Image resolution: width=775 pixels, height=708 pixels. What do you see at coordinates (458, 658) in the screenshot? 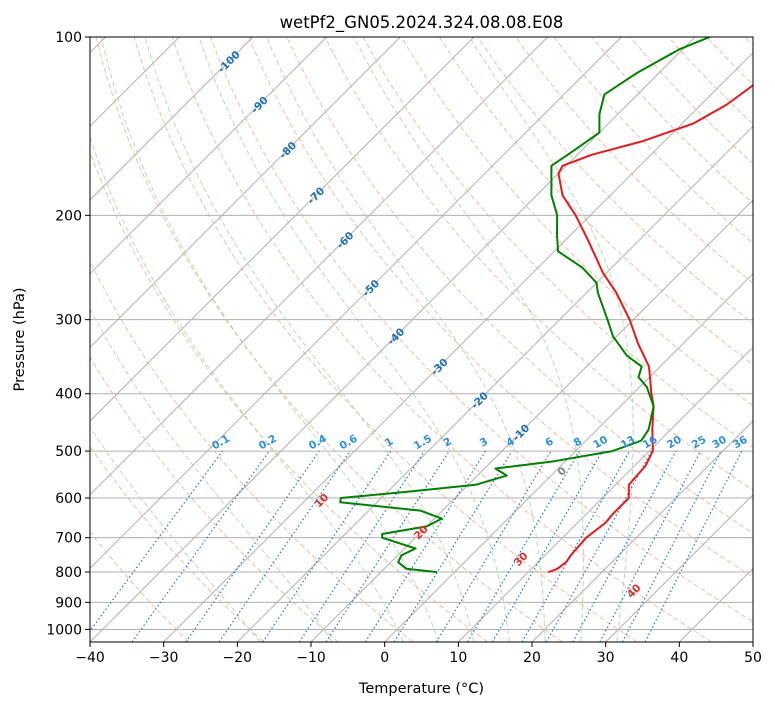
I see `x-tick-label: 10` at bounding box center [458, 658].